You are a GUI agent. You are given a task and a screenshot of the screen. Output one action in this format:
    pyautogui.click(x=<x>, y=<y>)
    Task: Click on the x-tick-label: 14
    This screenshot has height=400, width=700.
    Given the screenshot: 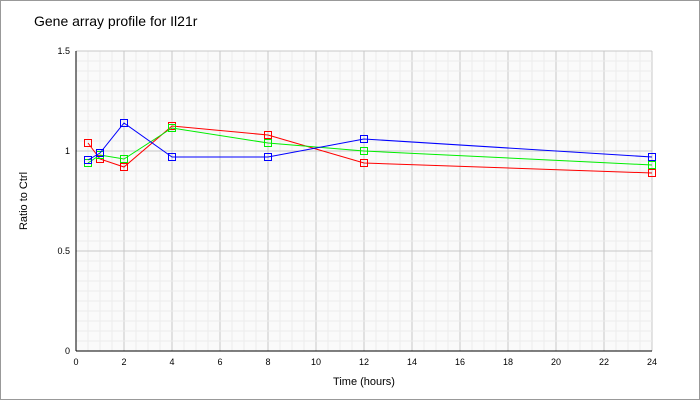 What is the action you would take?
    pyautogui.click(x=412, y=362)
    